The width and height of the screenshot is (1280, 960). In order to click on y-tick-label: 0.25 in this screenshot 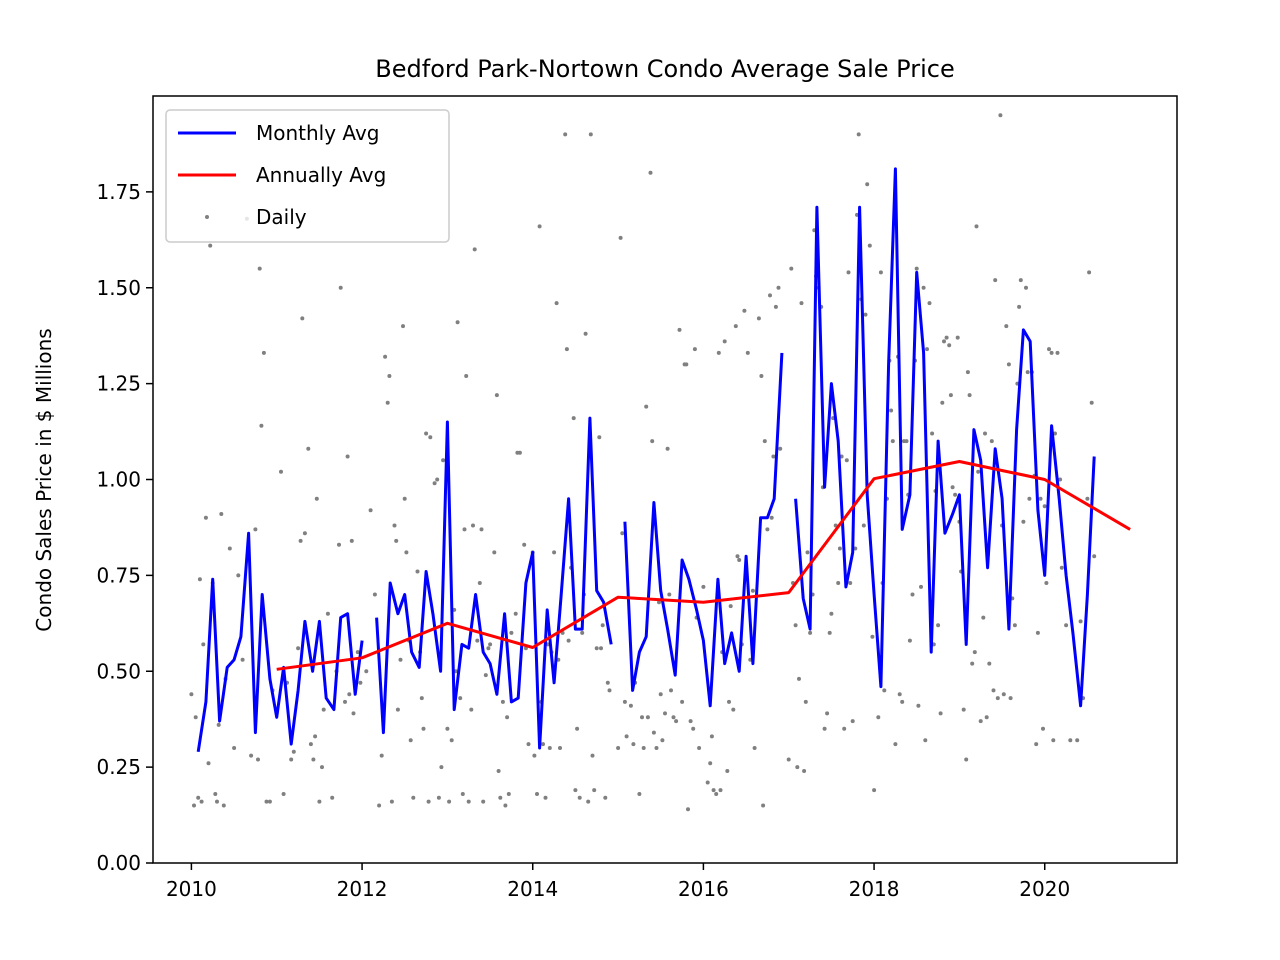, I will do `click(118, 767)`.